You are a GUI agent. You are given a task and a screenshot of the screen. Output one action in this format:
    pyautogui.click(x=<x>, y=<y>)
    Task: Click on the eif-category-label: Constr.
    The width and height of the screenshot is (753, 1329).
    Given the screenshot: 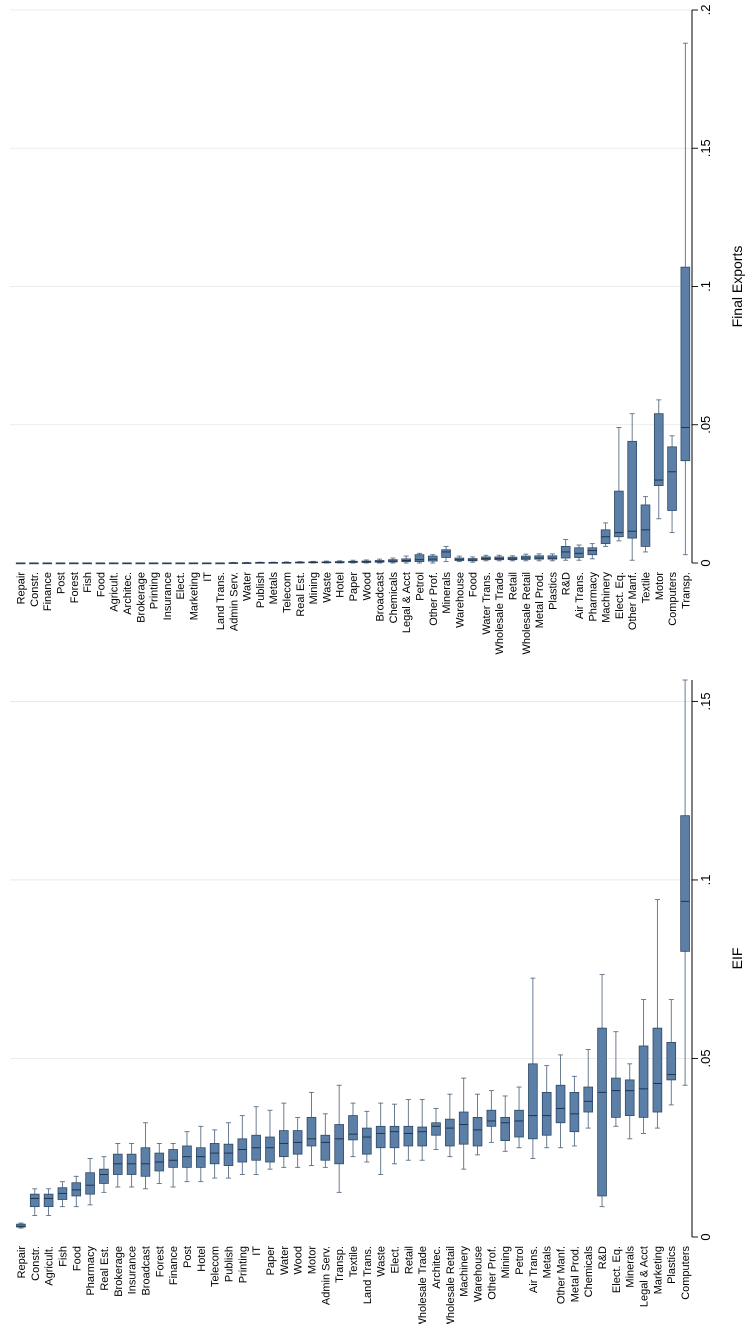 What is the action you would take?
    pyautogui.click(x=36, y=1263)
    